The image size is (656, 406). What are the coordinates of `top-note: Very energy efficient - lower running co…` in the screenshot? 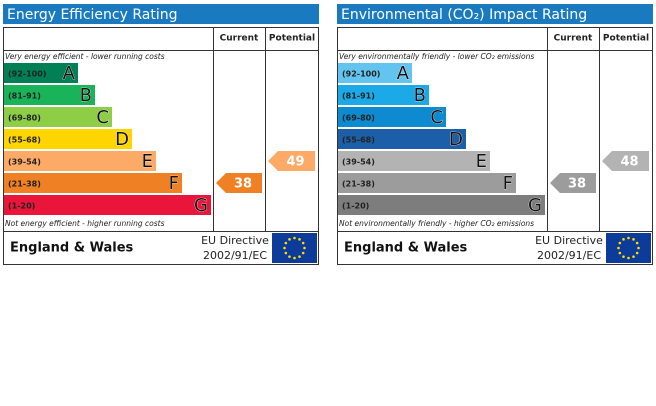 It's located at (85, 56).